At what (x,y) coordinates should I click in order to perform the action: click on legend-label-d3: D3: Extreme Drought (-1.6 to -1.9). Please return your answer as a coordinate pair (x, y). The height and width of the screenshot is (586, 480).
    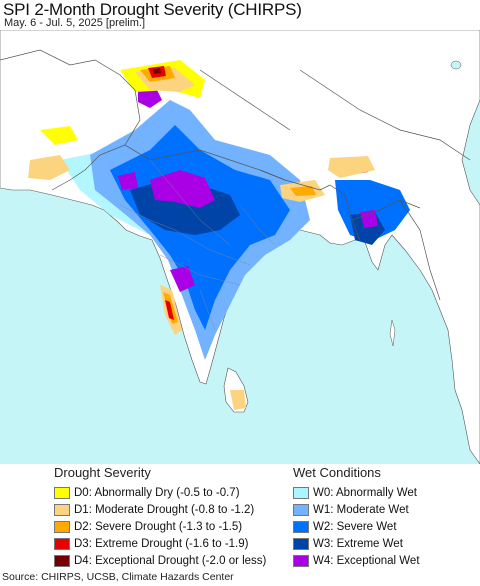
    Looking at the image, I should click on (161, 543).